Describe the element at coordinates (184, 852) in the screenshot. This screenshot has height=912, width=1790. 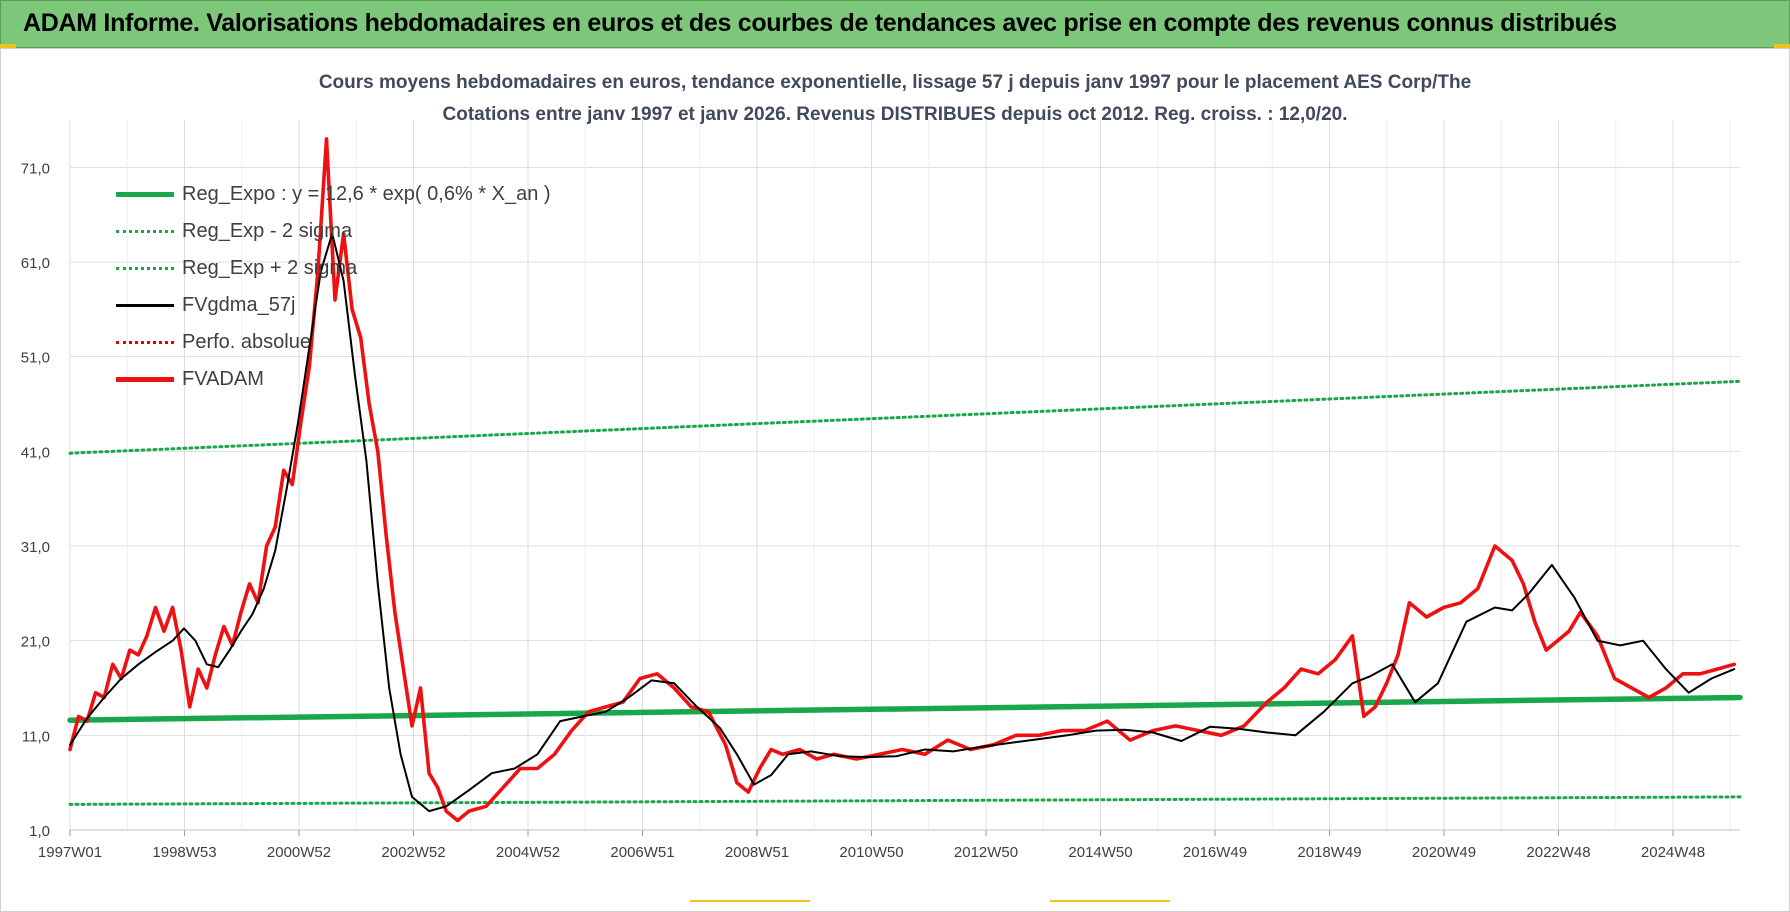
I see `x-tick-label: 1998W53` at that location.